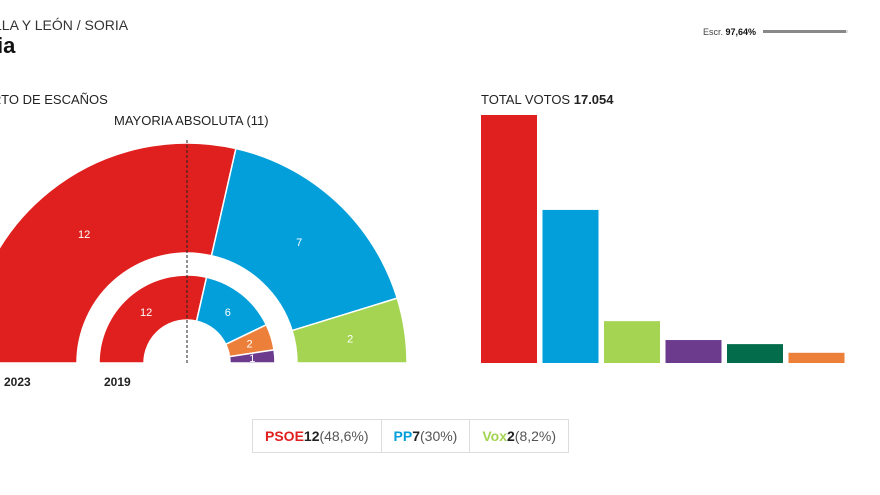 The image size is (880, 495). Describe the element at coordinates (191, 120) in the screenshot. I see `majority-label: MAYORIA ABSOLUTA (11)` at that location.